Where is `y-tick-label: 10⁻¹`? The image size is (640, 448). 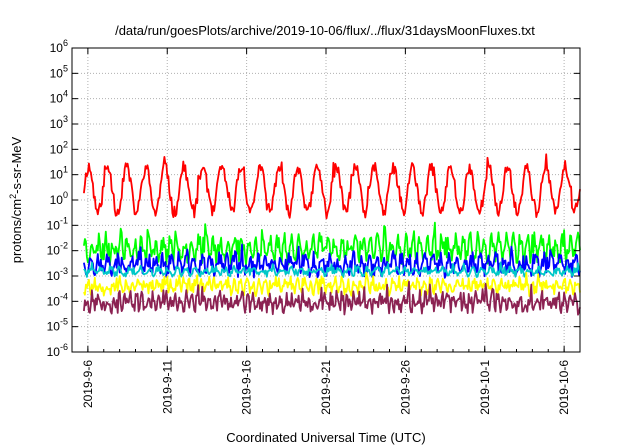
y-tick-label: 10⁻¹ is located at coordinates (57, 223).